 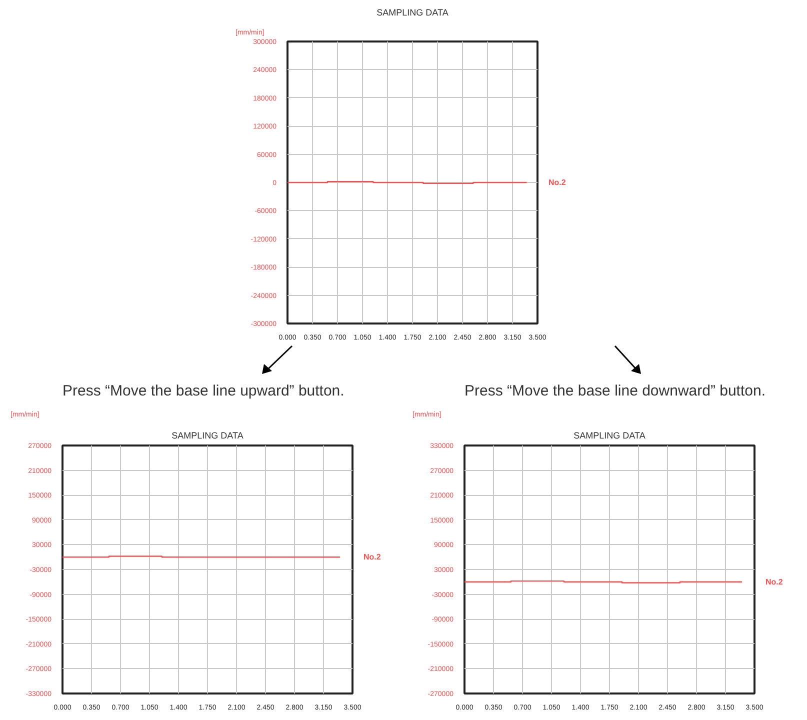 What do you see at coordinates (615, 391) in the screenshot?
I see `text: Press “Move the base line downward” button.` at bounding box center [615, 391].